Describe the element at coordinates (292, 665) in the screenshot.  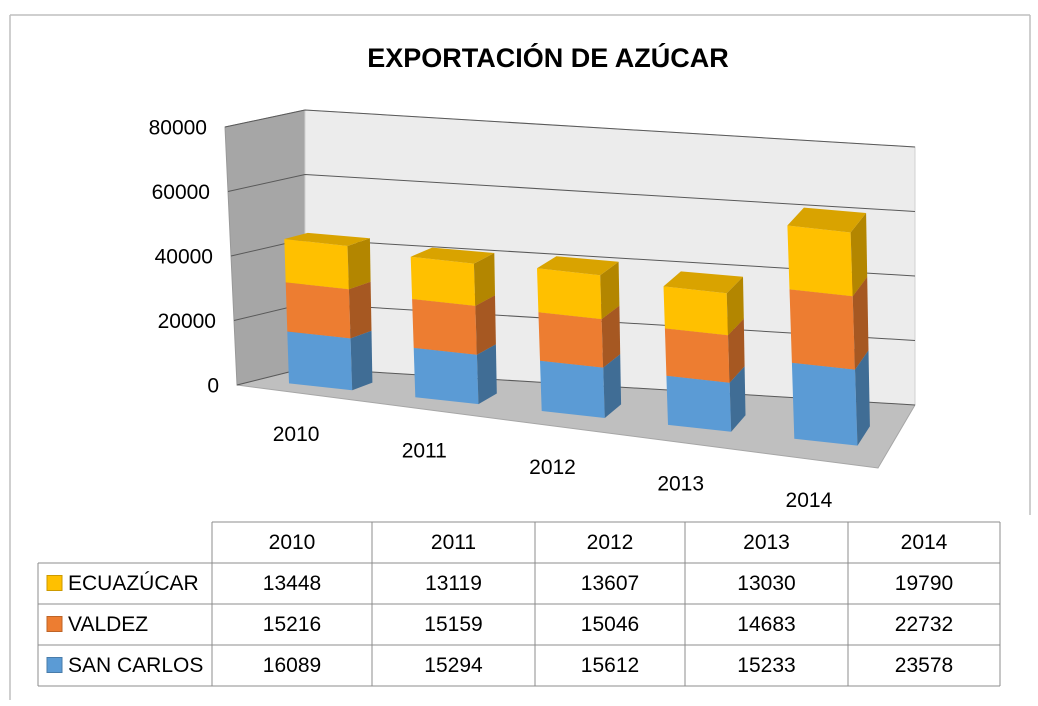
I see `table-value: 16089` at that location.